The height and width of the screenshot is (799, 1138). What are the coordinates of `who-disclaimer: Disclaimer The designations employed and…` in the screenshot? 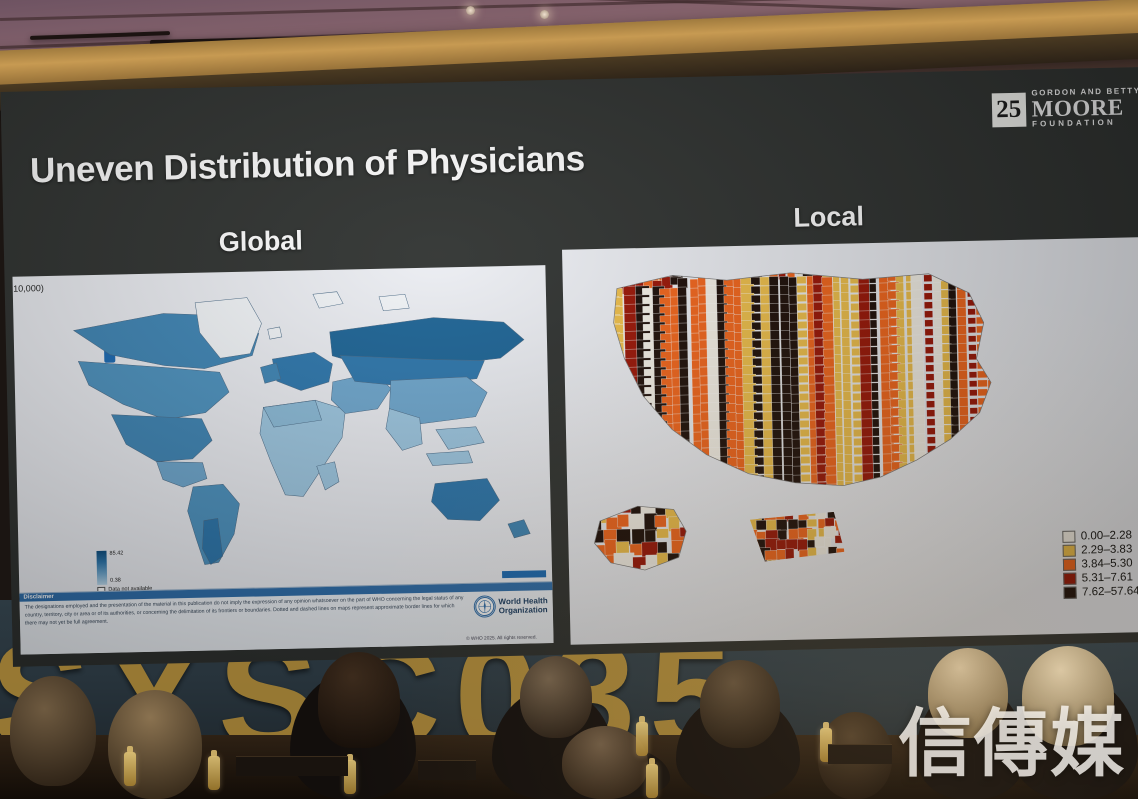 It's located at (286, 618).